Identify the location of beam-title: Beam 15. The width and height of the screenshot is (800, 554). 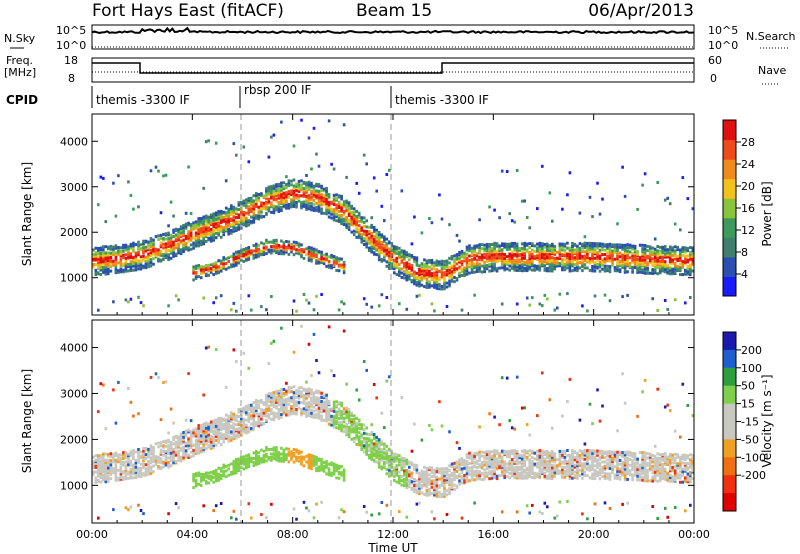
(394, 11).